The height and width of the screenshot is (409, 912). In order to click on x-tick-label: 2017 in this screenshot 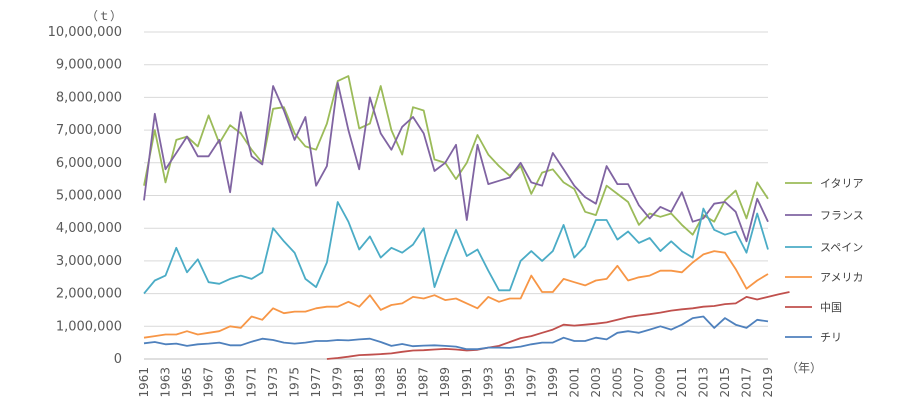, I will do `click(746, 382)`.